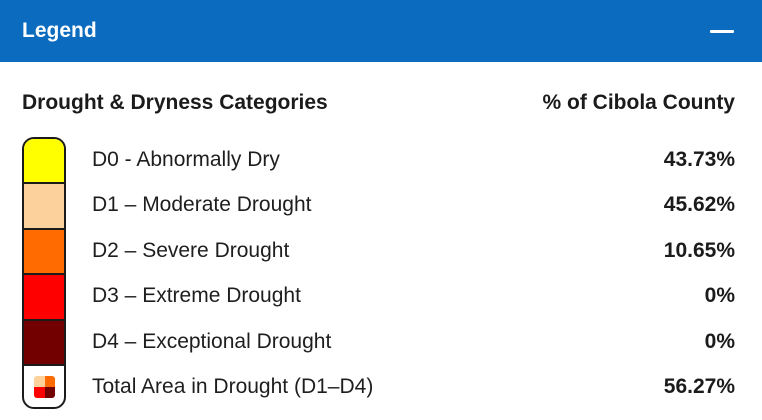 The height and width of the screenshot is (420, 762). Describe the element at coordinates (186, 159) in the screenshot. I see `row-label: D0 - Abnormally Dry` at that location.